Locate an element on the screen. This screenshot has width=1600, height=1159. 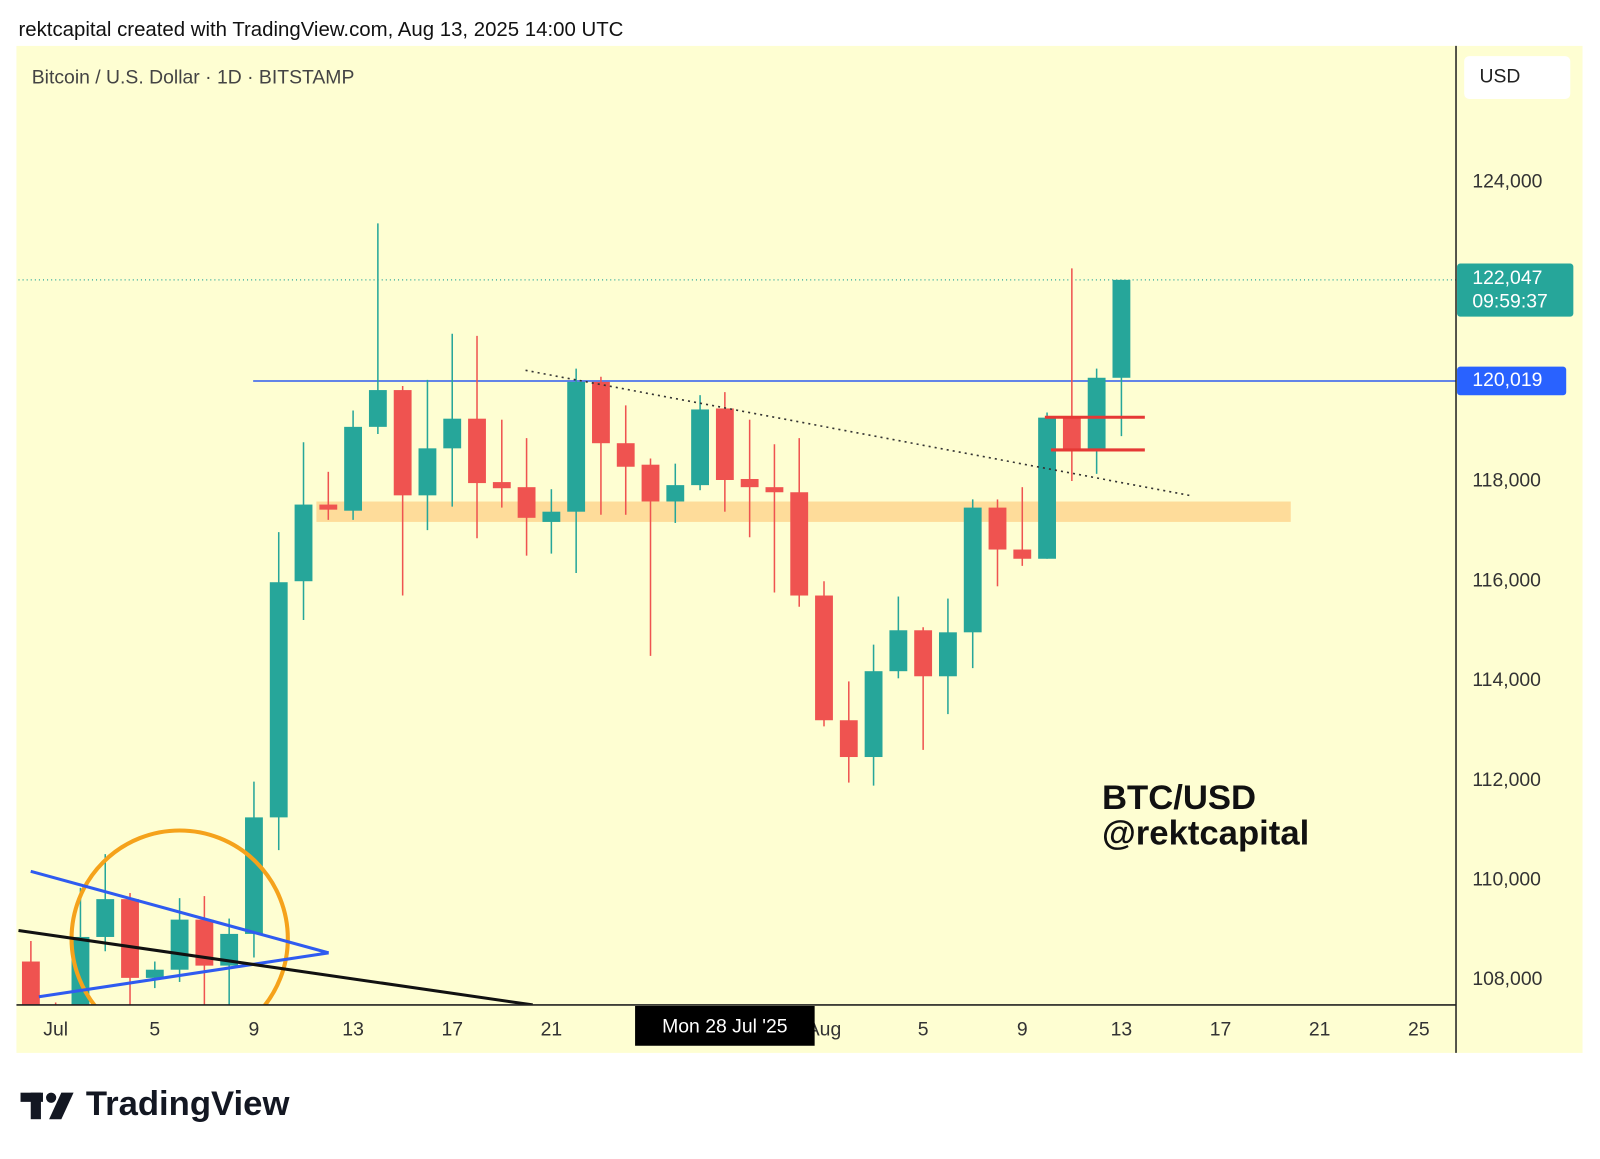
triangle-lower-line is located at coordinates (183, 975).